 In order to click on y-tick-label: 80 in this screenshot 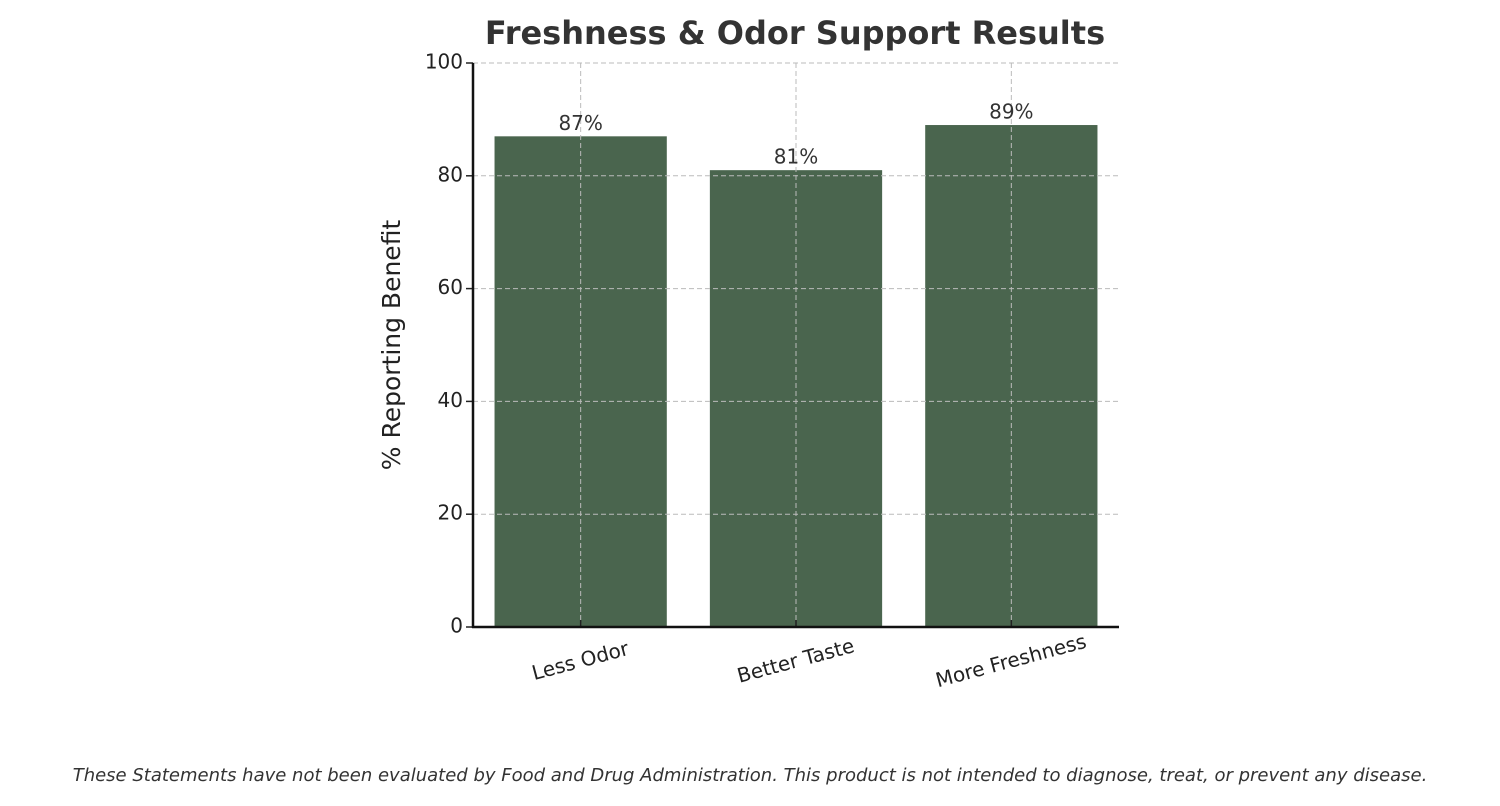, I will do `click(450, 174)`.